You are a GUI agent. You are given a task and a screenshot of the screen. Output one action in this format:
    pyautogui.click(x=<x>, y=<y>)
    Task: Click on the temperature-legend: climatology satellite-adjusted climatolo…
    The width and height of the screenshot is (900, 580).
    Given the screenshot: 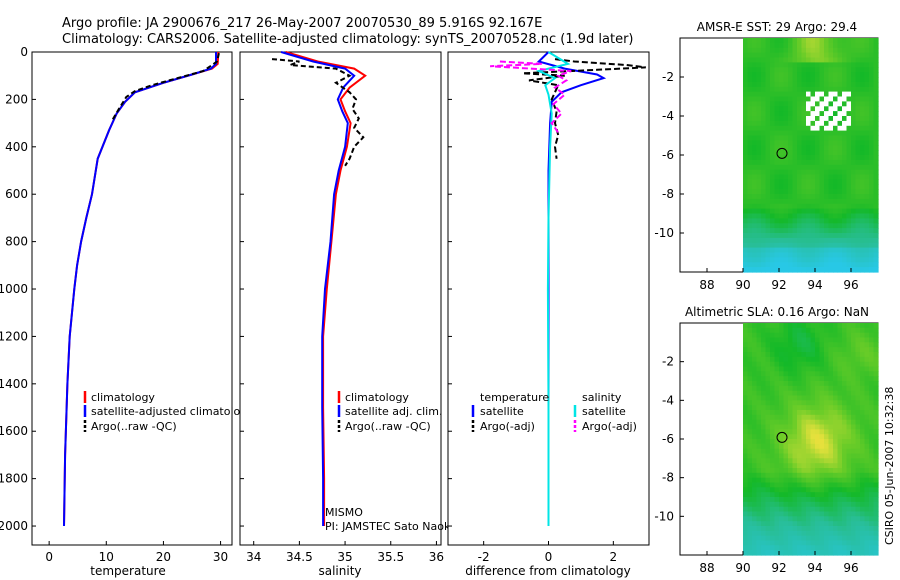 What is the action you would take?
    pyautogui.click(x=168, y=412)
    